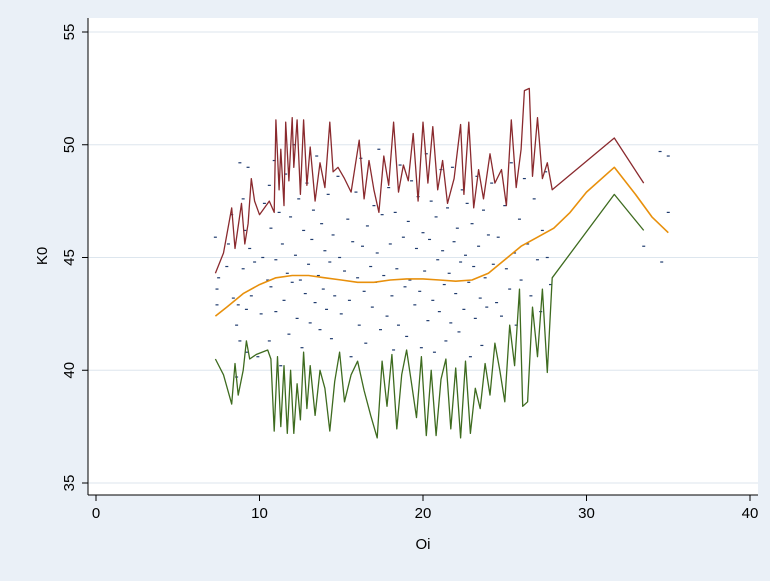 Image resolution: width=770 pixels, height=581 pixels. What do you see at coordinates (69, 370) in the screenshot?
I see `y-tick-label: 40` at bounding box center [69, 370].